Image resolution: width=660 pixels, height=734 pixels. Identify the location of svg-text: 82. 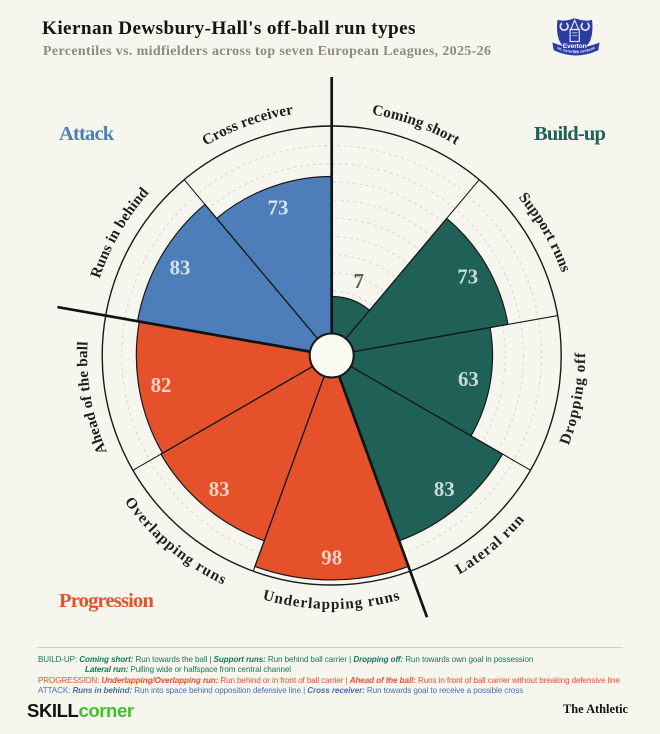
(161, 385).